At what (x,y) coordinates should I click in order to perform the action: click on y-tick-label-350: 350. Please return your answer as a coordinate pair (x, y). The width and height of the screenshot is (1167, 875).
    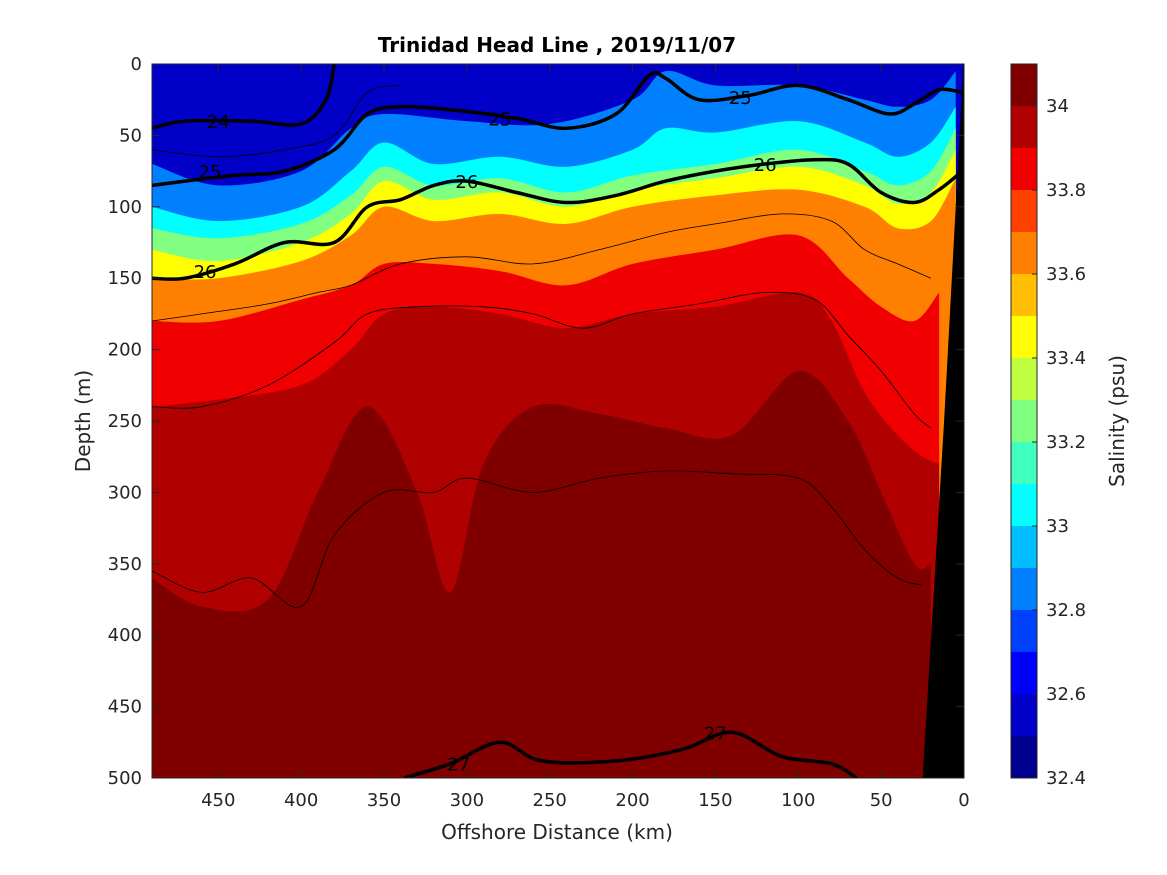
    Looking at the image, I should click on (125, 564).